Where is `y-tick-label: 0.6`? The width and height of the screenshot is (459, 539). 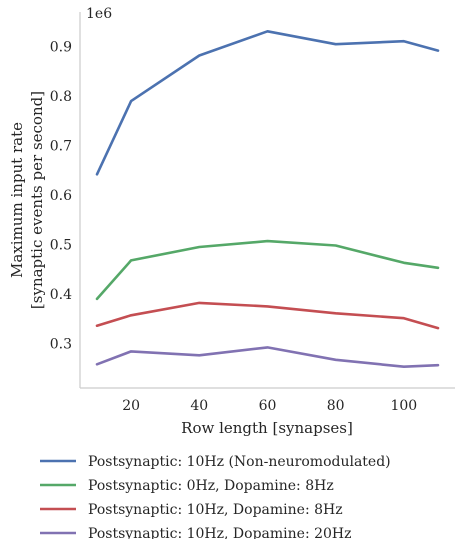 y-tick-label: 0.6 is located at coordinates (61, 196).